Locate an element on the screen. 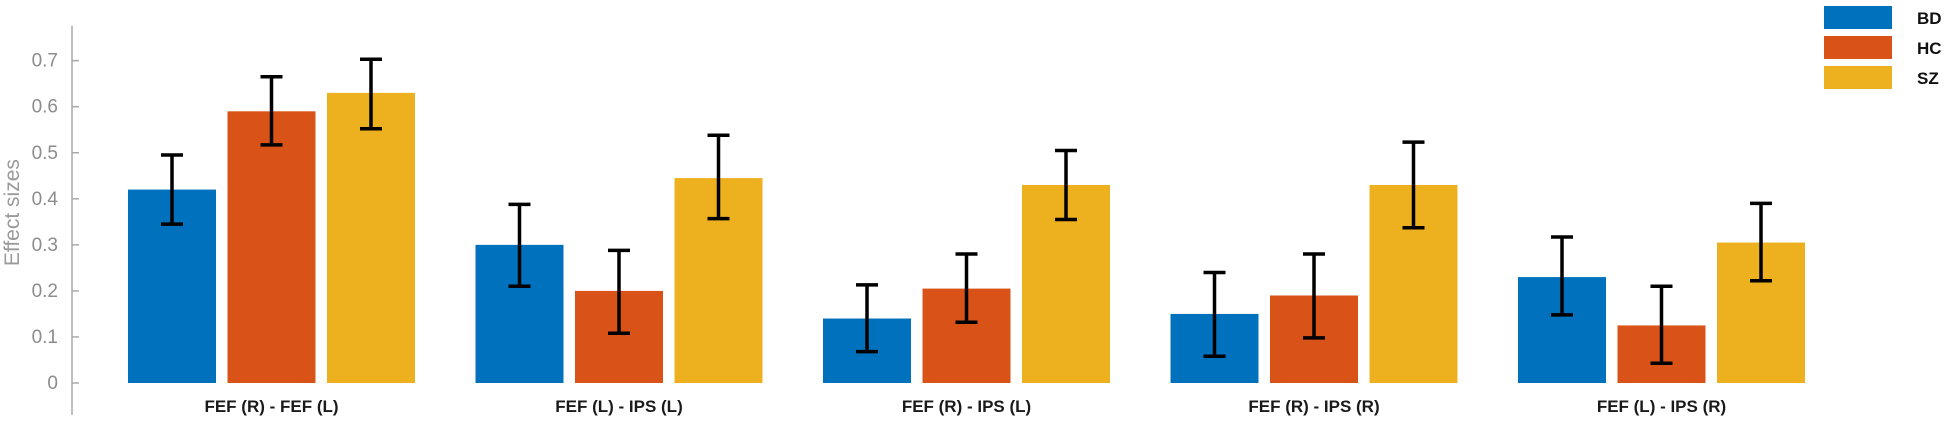  legend-label-bd: BD is located at coordinates (1929, 18).